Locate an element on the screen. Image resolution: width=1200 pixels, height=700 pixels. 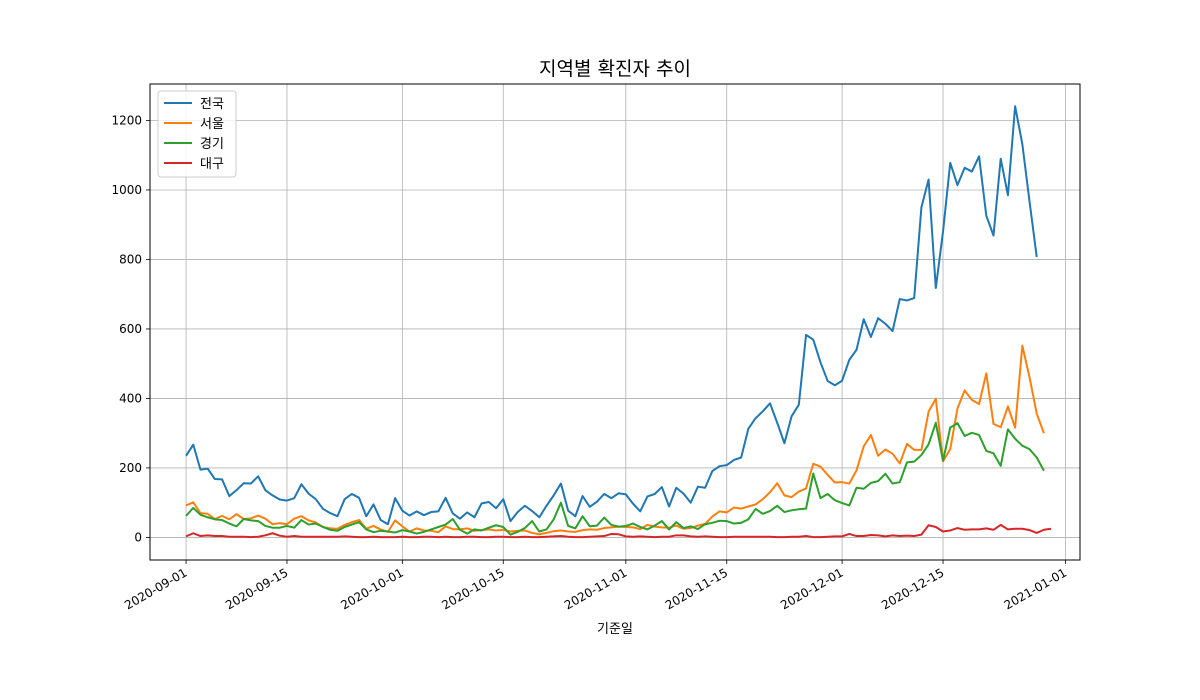
y-axis: 0 200 400 600 800 1000 1200 is located at coordinates (130, 328).